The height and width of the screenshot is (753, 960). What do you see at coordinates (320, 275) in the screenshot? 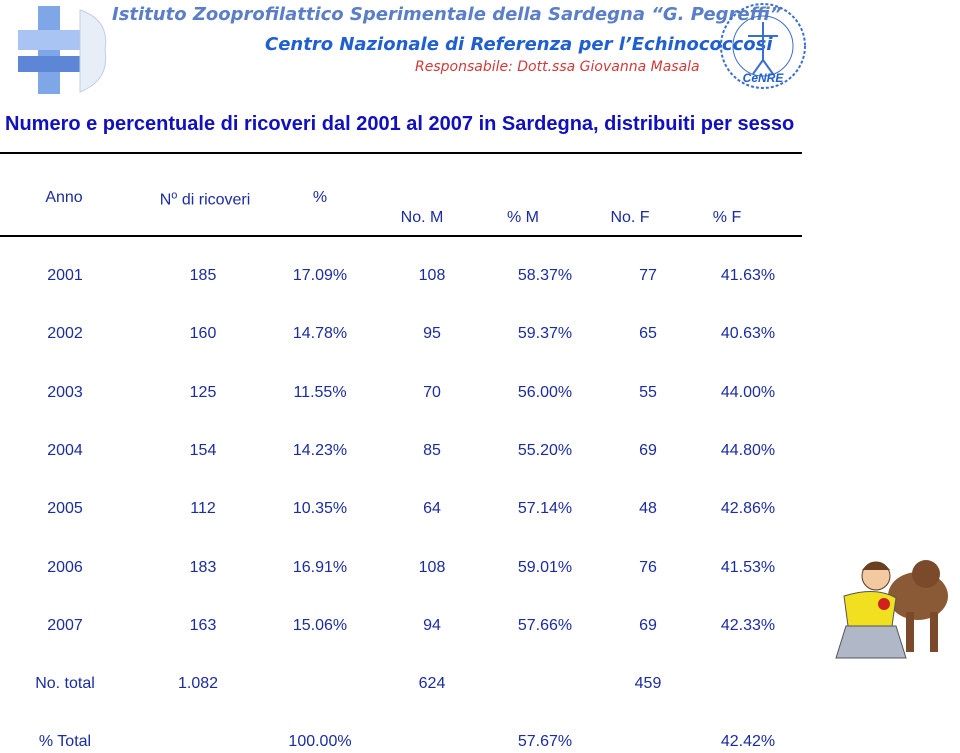
I see `table-cell: 17.09%` at bounding box center [320, 275].